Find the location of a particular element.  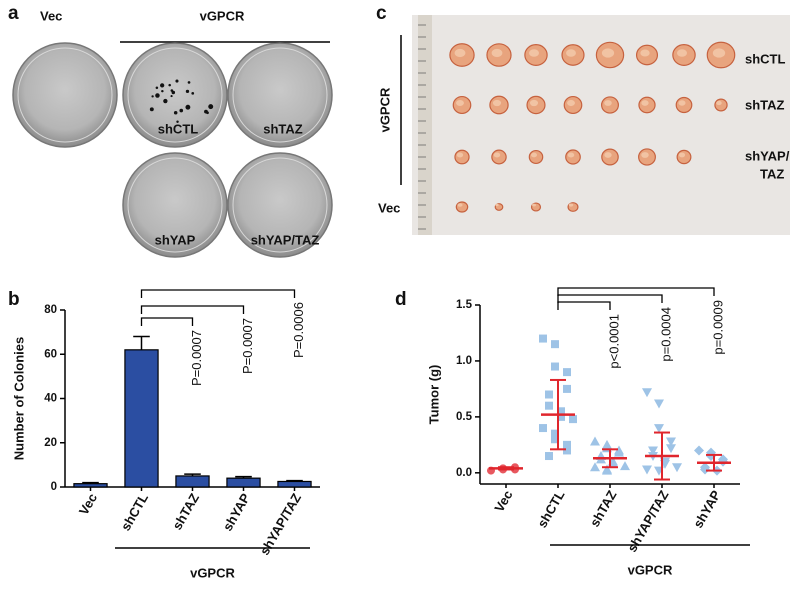

y-tick-label: 1.5 is located at coordinates (464, 305).